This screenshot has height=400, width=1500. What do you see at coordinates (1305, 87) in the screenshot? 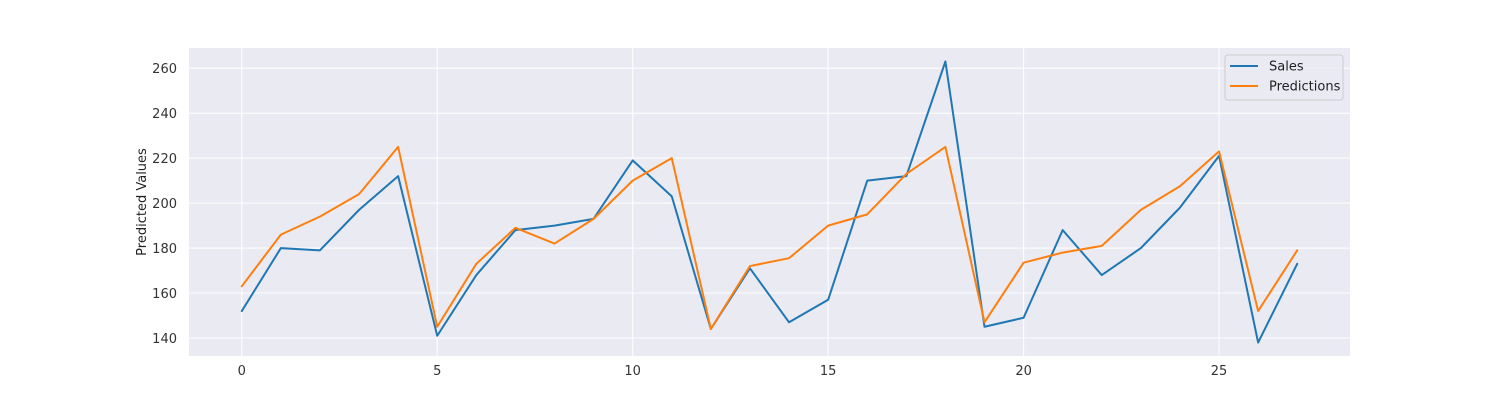
I see `legend-label-predictions: Predictions` at bounding box center [1305, 87].